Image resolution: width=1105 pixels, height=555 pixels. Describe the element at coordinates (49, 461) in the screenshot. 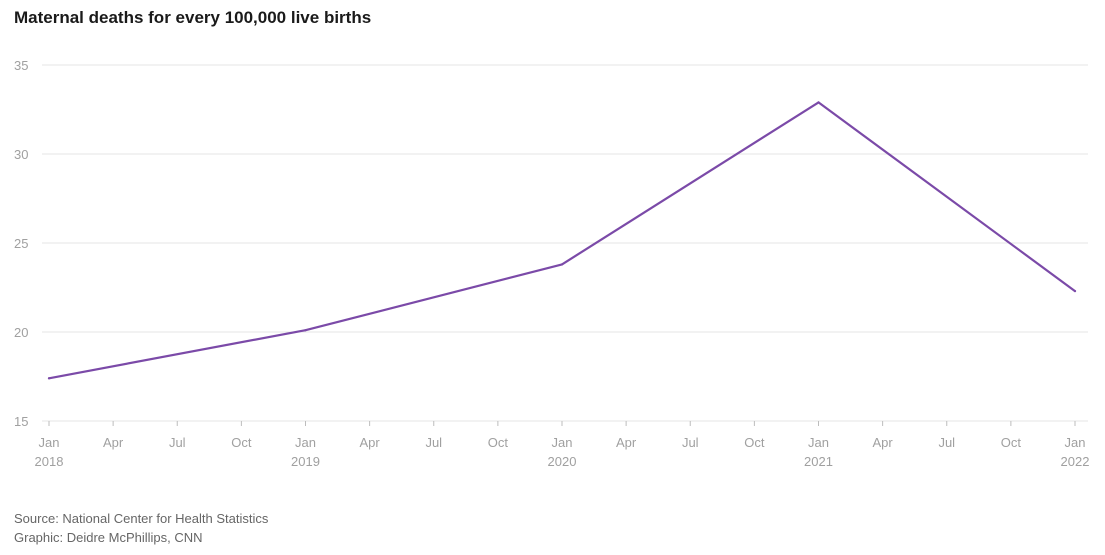

I see `x-tick-year-label: 2018` at that location.